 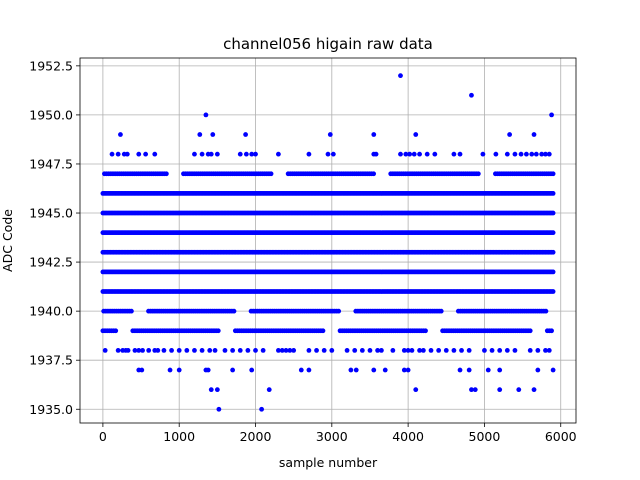 I want to click on x-tick-label: 6000, so click(x=561, y=436).